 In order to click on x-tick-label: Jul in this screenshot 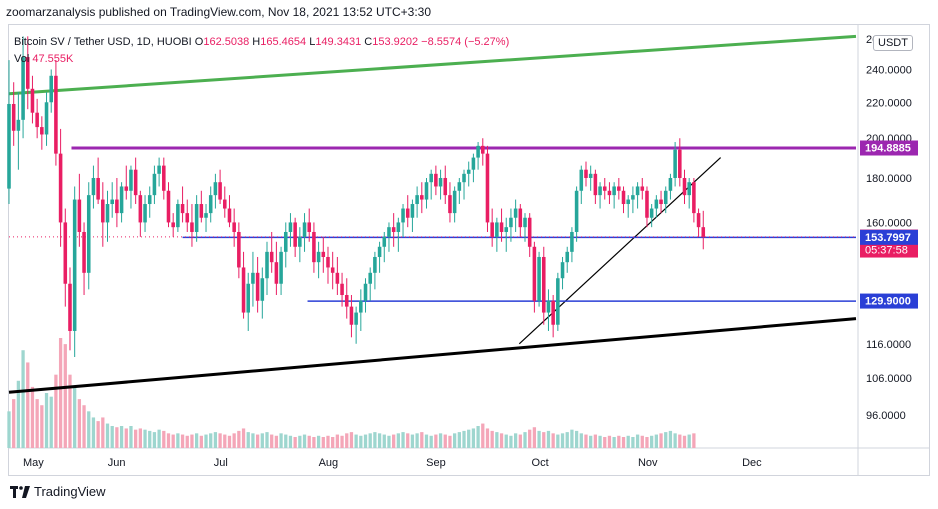, I will do `click(221, 463)`.